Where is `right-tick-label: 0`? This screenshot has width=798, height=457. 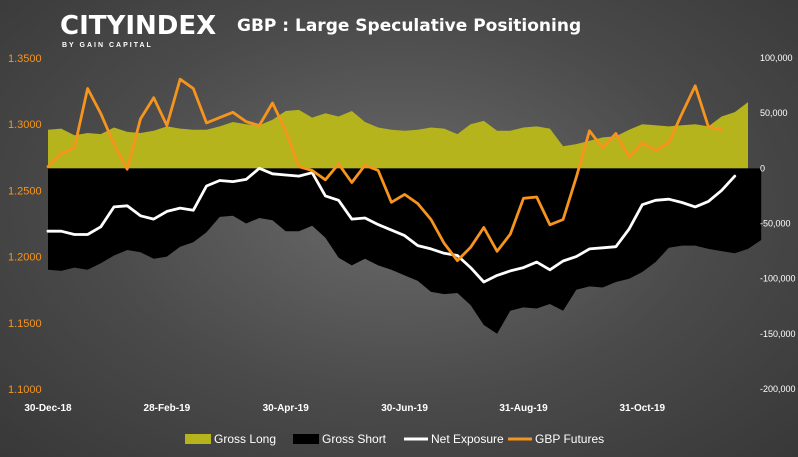
right-tick-label: 0 is located at coordinates (762, 168).